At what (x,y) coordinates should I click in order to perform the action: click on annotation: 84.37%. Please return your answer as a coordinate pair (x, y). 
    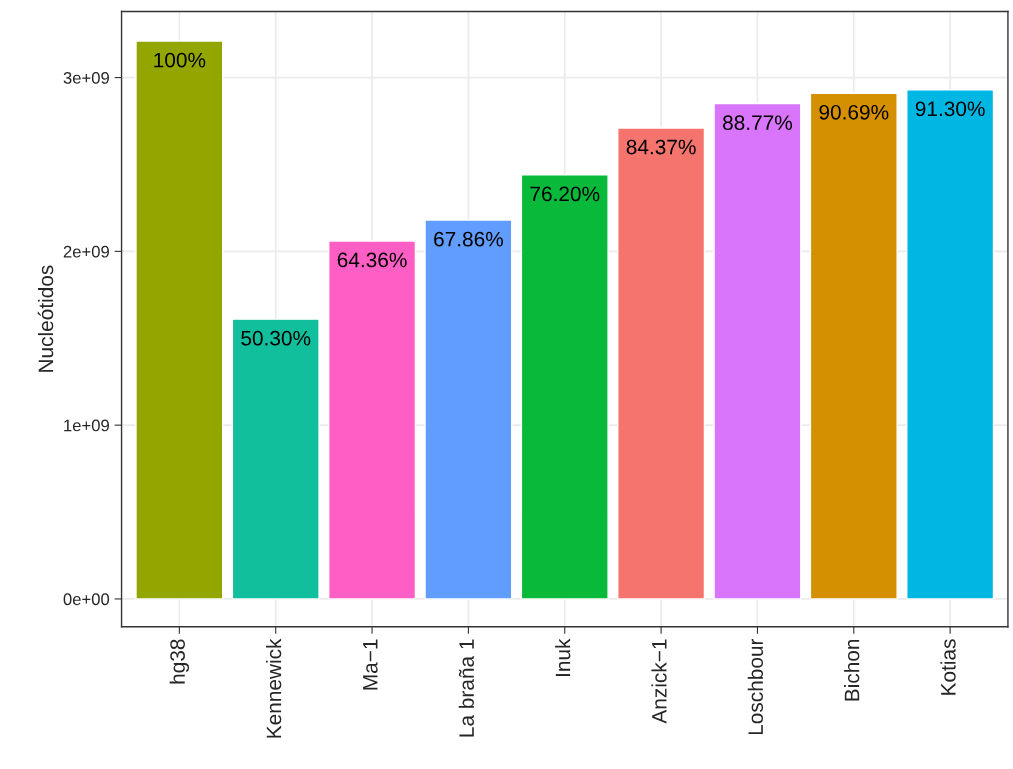
    Looking at the image, I should click on (661, 147).